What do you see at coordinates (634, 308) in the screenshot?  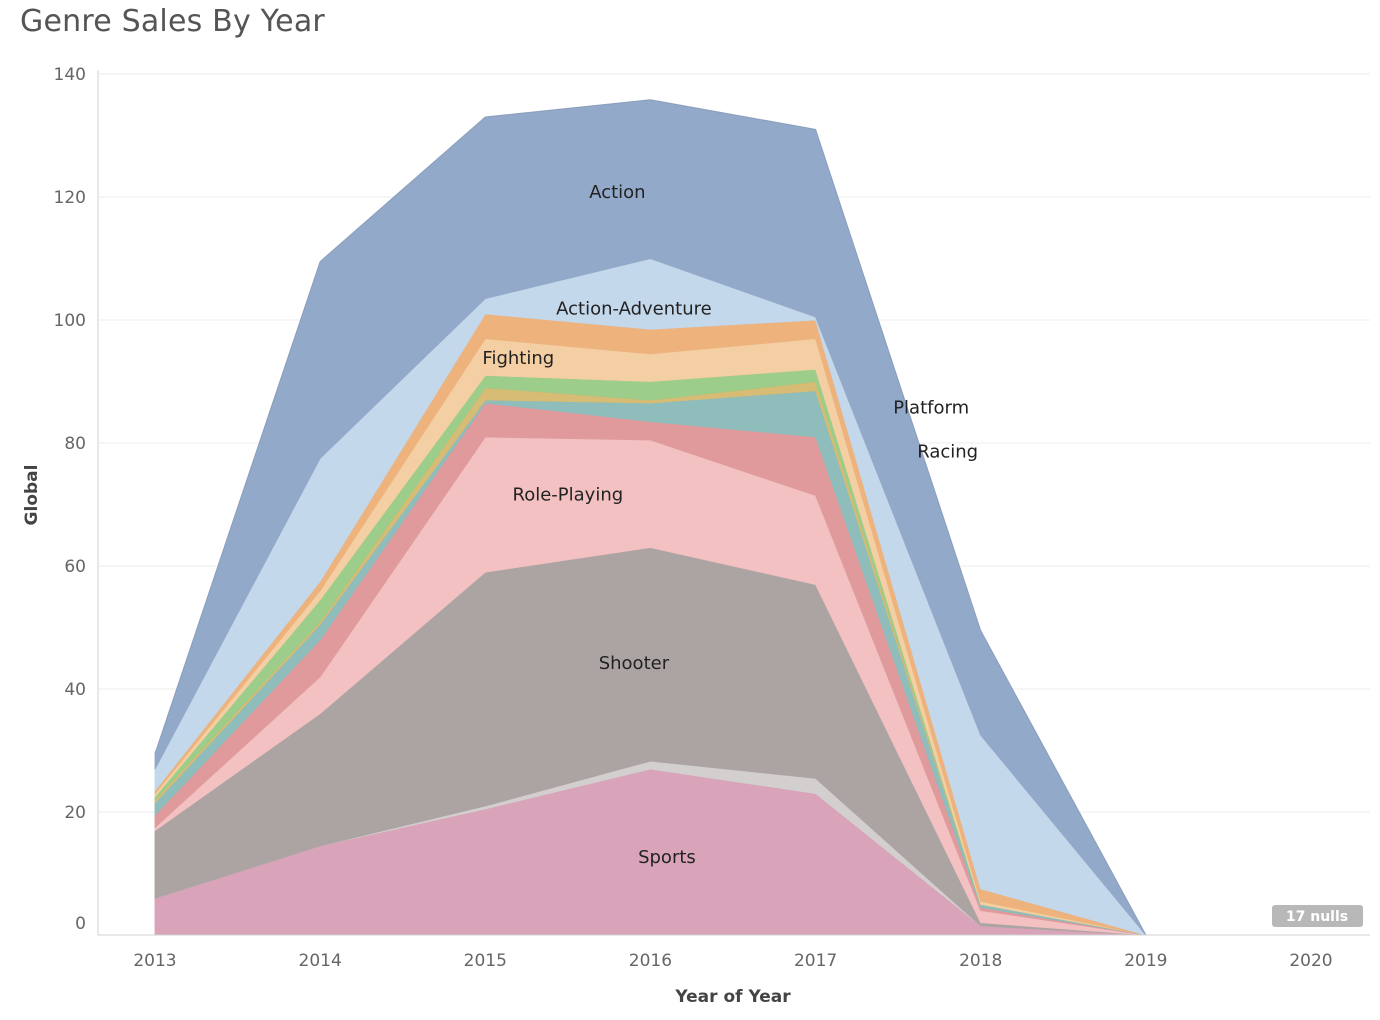 I see `series-label-action-adventure: Action-Adventure` at bounding box center [634, 308].